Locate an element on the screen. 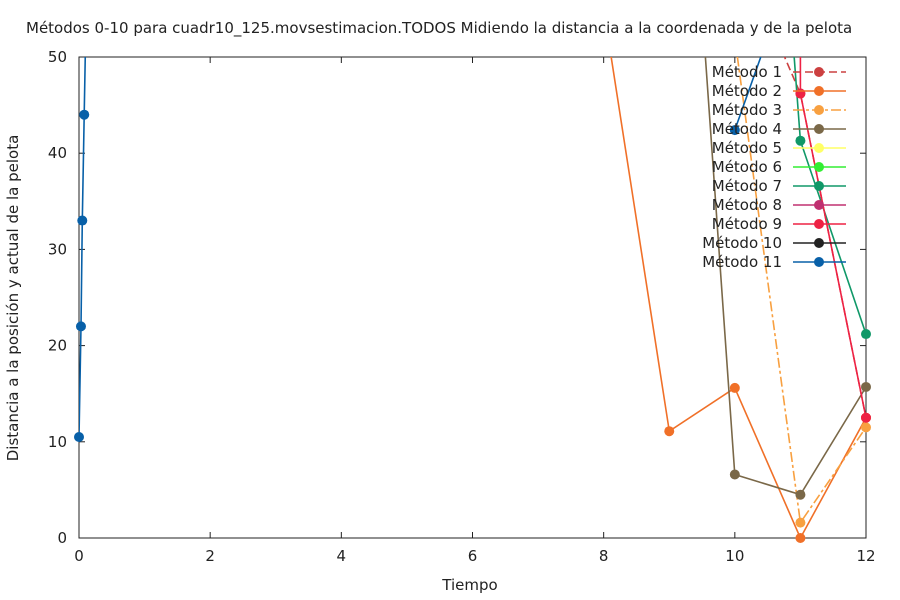 The height and width of the screenshot is (600, 900). series-11-line-segment is located at coordinates (748, 94).